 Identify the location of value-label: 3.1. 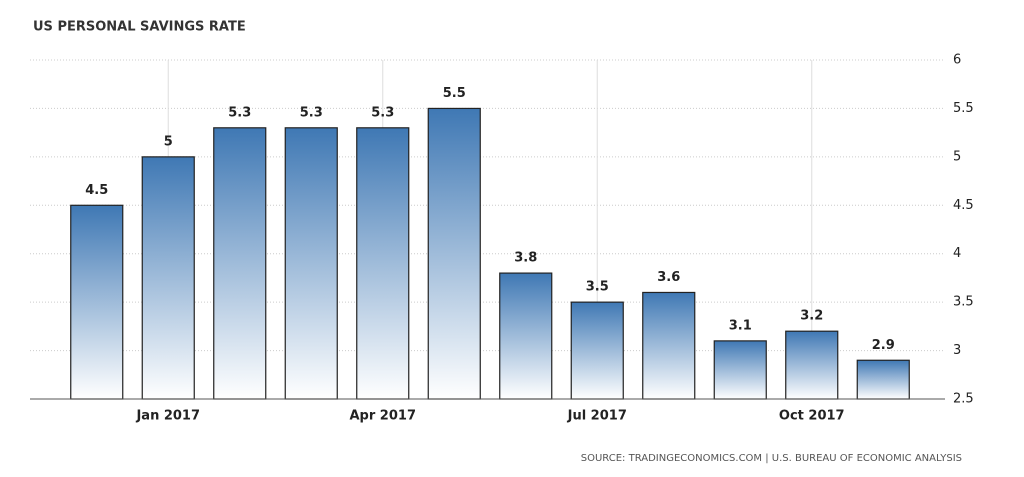
(740, 325).